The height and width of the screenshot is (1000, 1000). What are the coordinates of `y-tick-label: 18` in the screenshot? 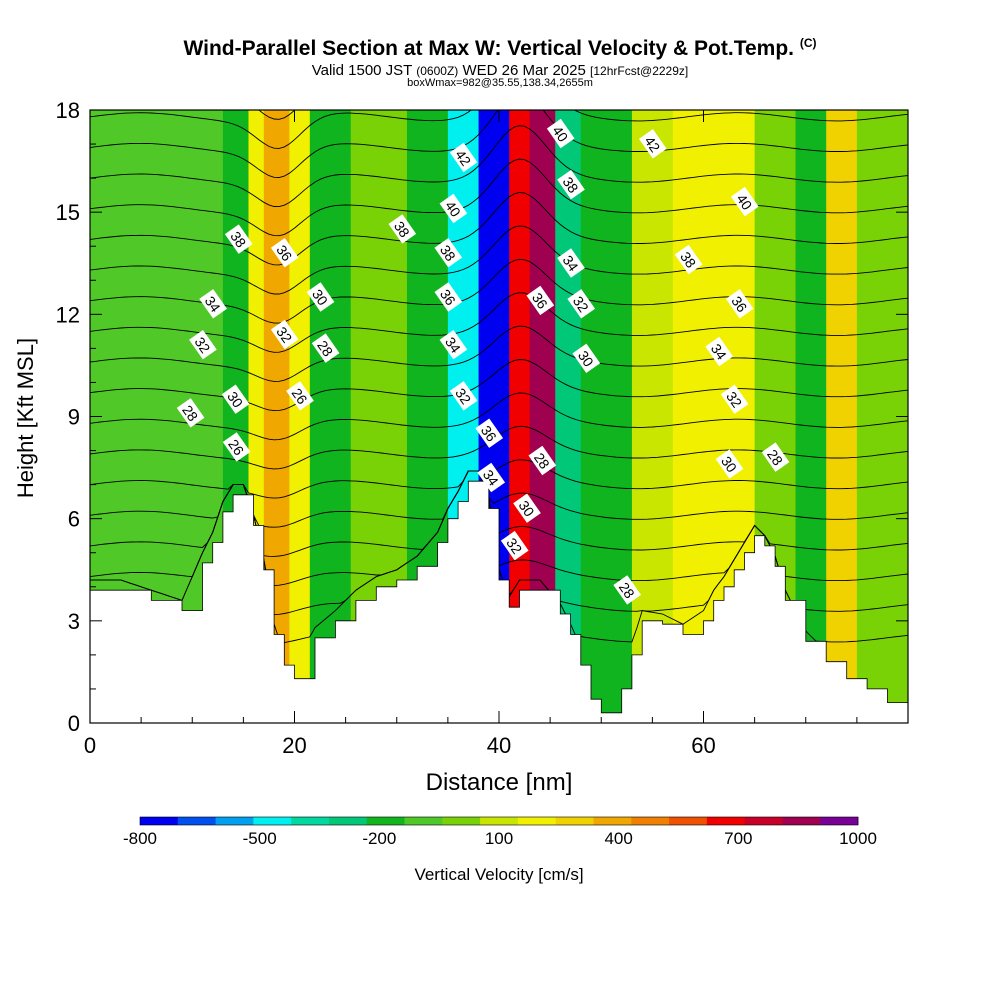 It's located at (68, 110).